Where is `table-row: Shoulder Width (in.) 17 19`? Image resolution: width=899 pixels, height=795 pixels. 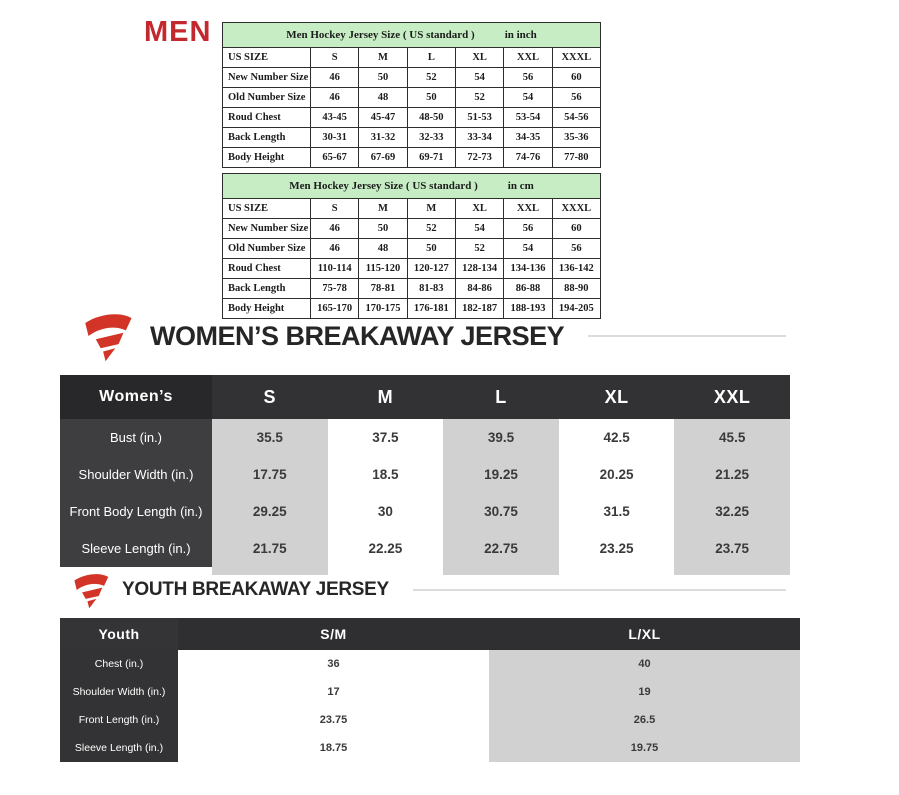 table-row: Shoulder Width (in.) 17 19 is located at coordinates (430, 692).